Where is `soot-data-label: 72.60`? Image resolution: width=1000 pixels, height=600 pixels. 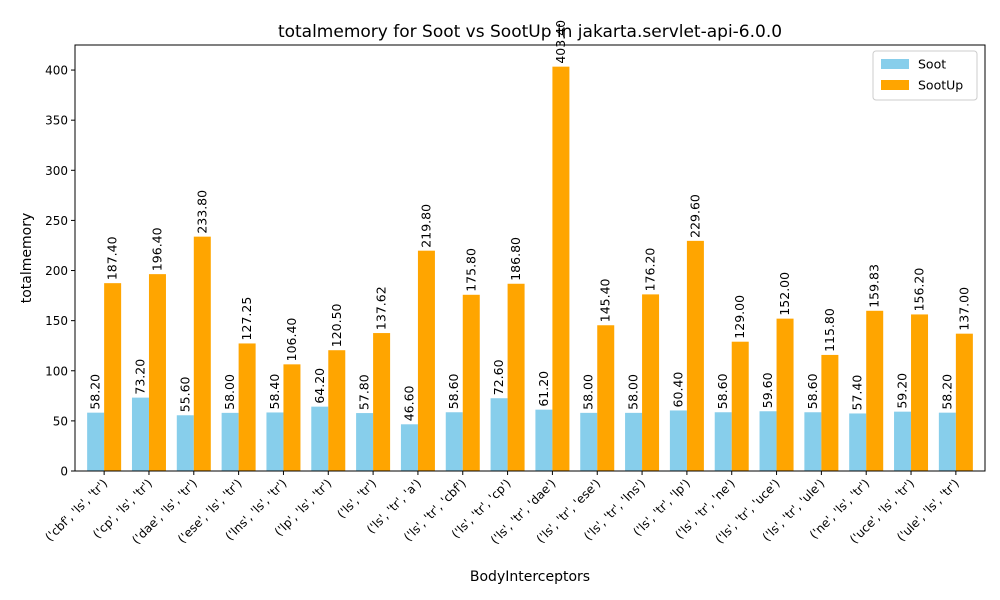 soot-data-label: 72.60 is located at coordinates (498, 377).